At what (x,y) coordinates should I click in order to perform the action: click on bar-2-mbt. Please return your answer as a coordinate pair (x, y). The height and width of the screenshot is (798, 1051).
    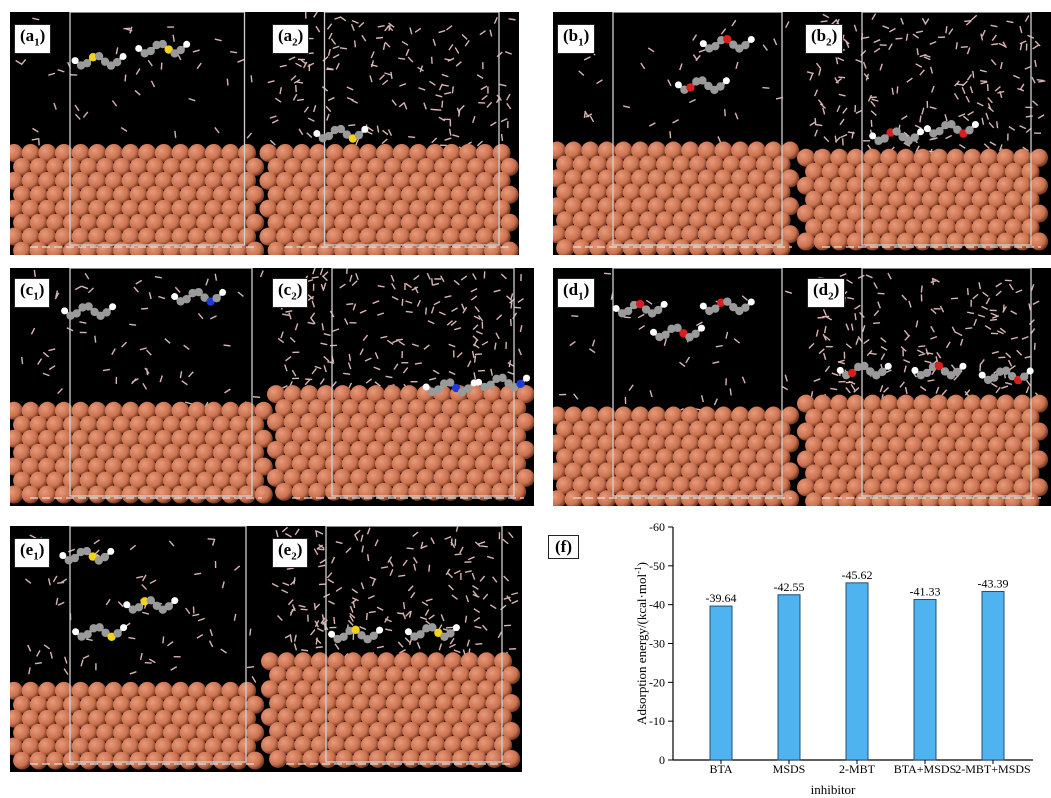
    Looking at the image, I should click on (857, 671).